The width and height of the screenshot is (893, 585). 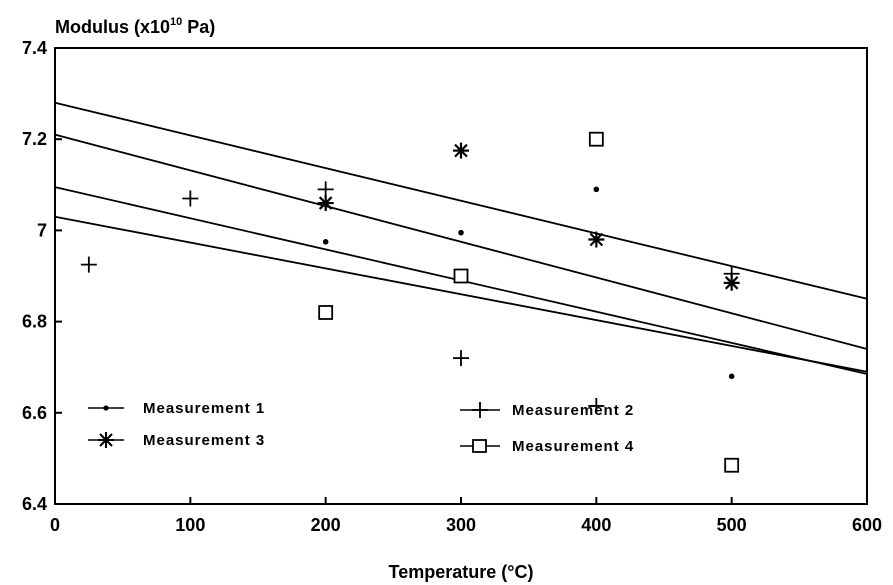 I want to click on y-axis-title-exponent: 10, so click(x=176, y=22).